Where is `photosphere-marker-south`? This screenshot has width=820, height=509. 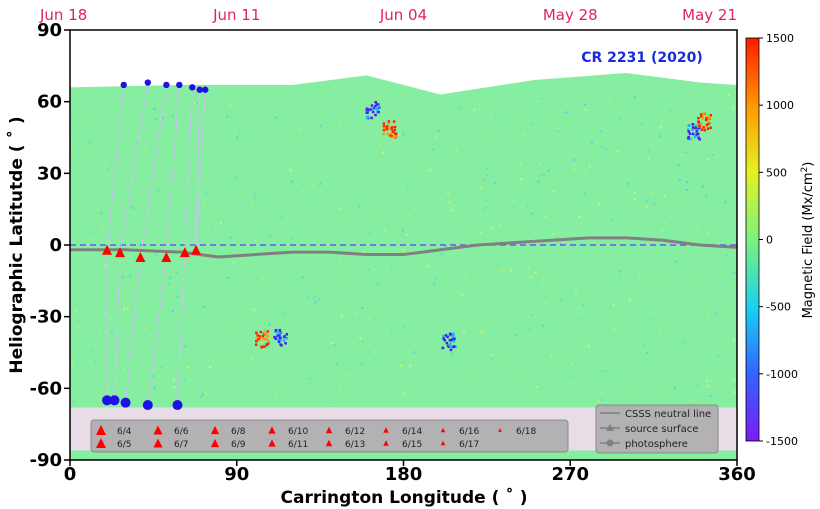
photosphere-marker-south is located at coordinates (114, 400).